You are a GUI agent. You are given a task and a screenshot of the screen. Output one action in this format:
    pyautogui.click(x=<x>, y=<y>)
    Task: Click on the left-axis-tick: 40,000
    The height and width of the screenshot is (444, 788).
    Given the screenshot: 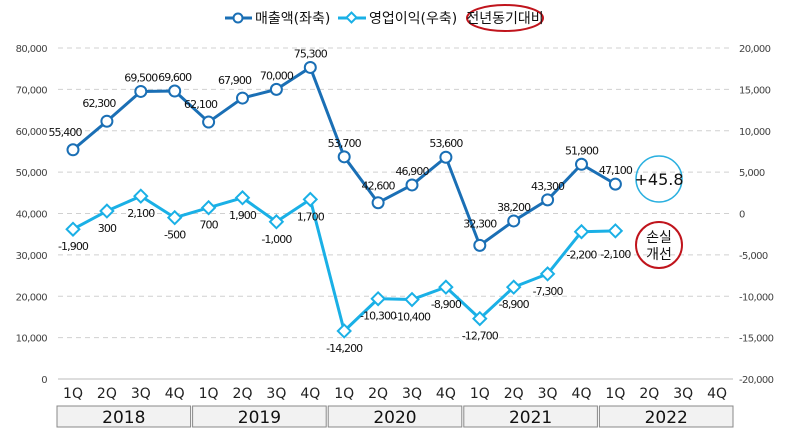 What is the action you would take?
    pyautogui.click(x=32, y=215)
    